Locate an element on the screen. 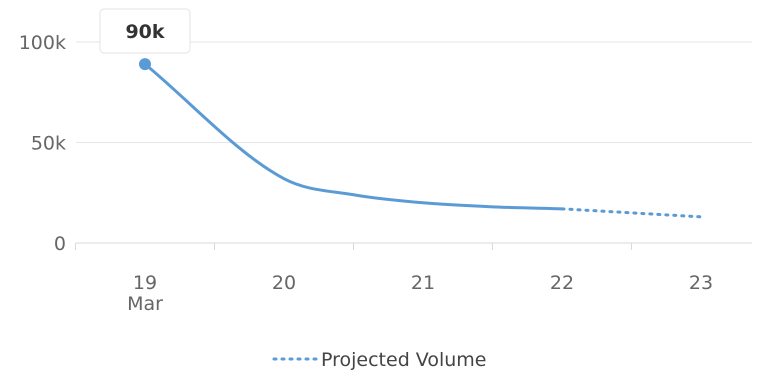 The width and height of the screenshot is (765, 378). legend: Projected Volume is located at coordinates (379, 360).